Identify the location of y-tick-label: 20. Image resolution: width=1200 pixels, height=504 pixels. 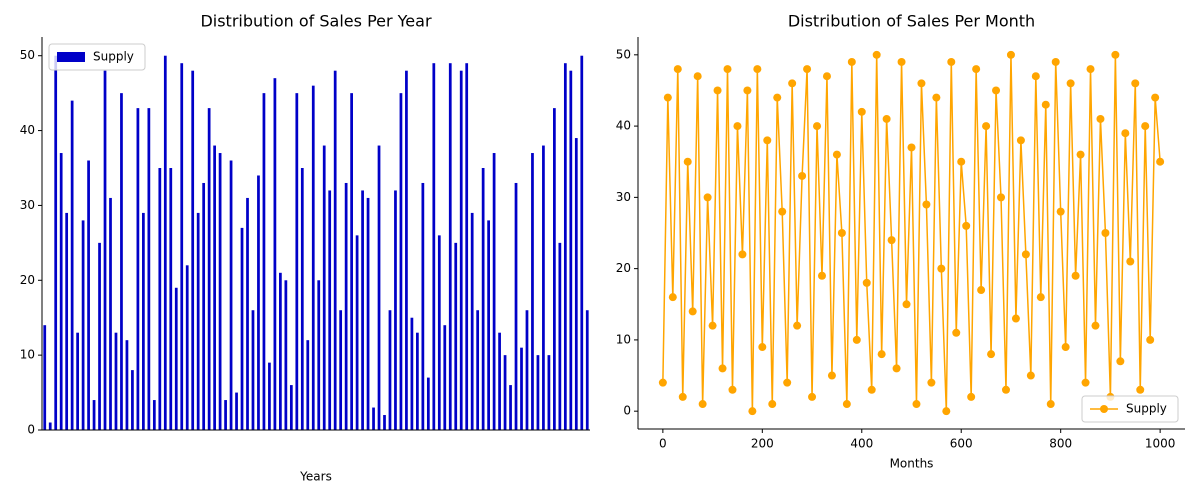
(623, 268).